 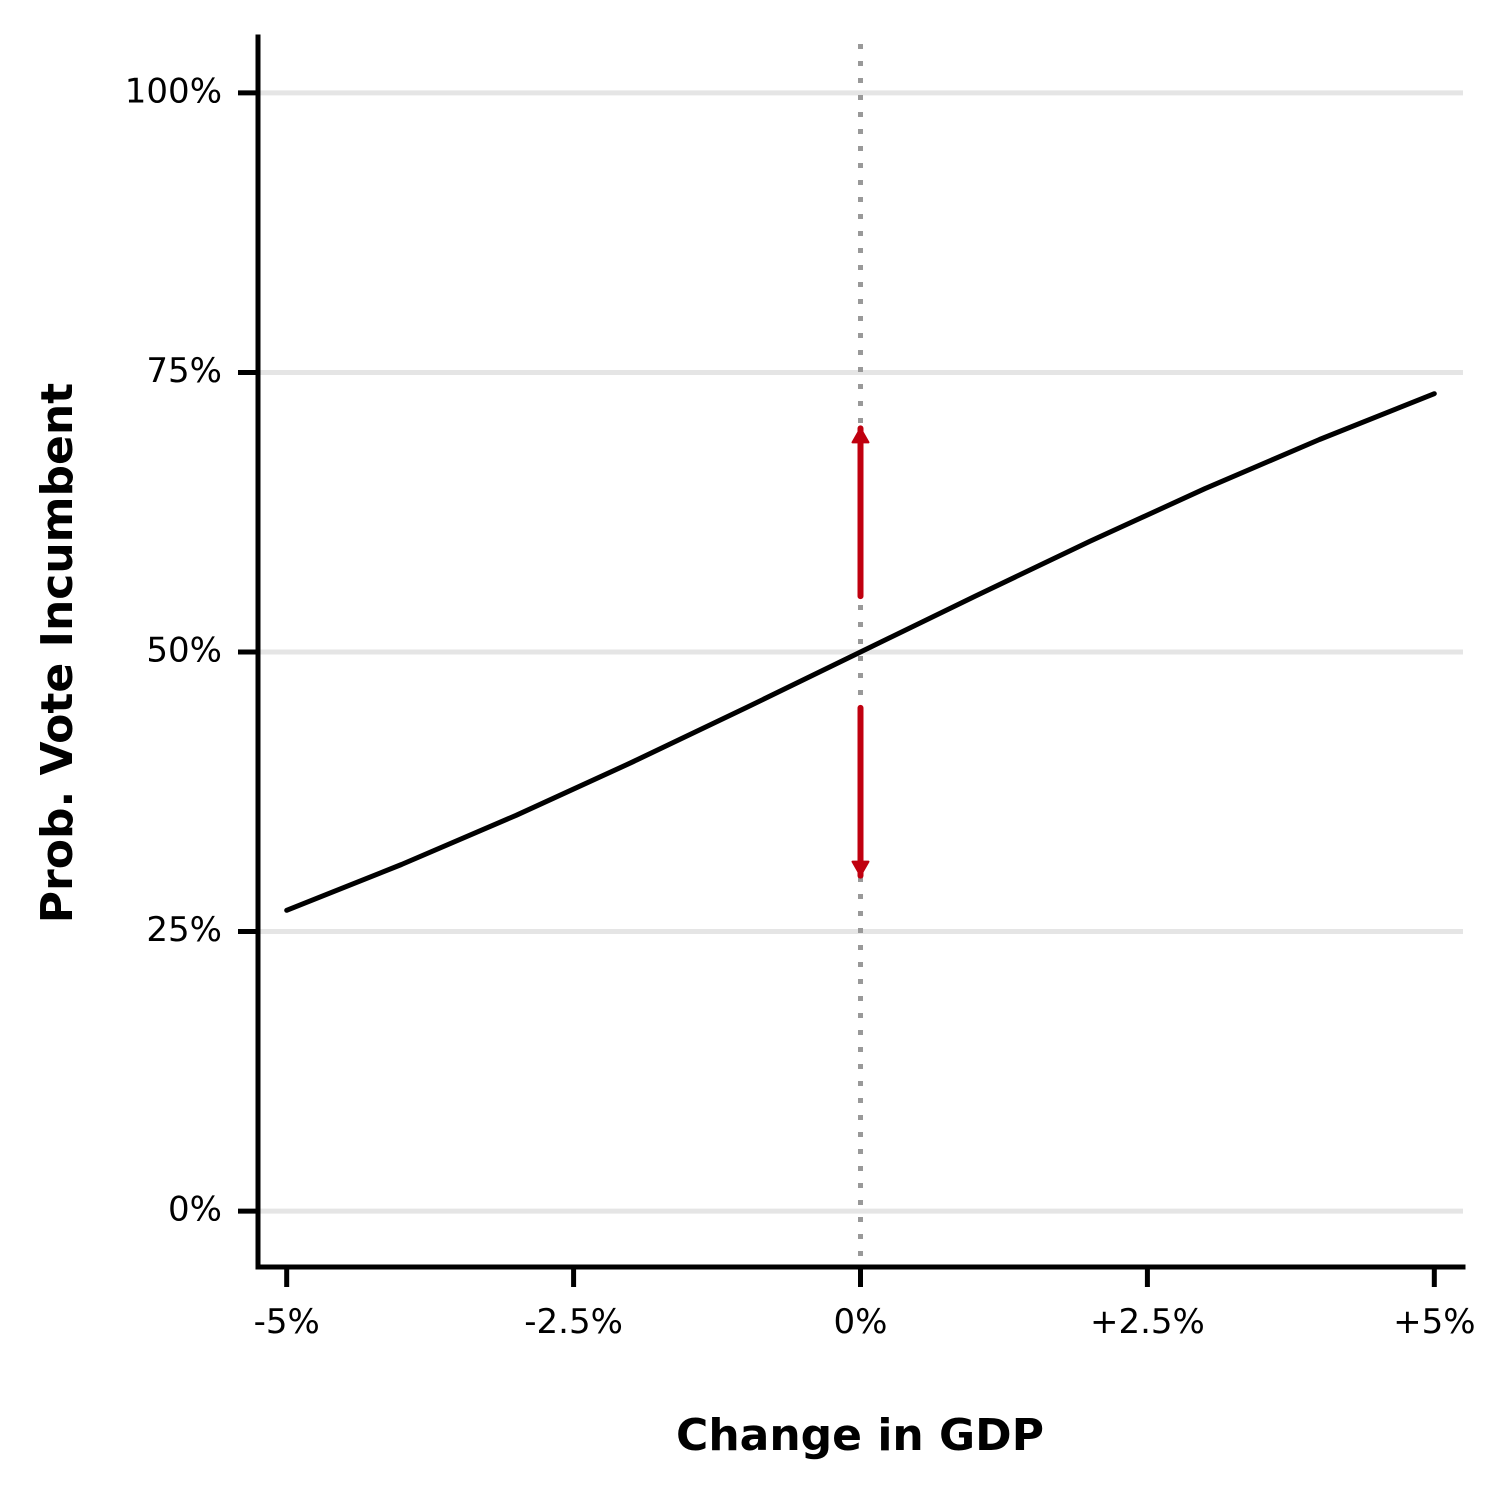 I want to click on y-tick-label-50: 50%, so click(x=184, y=651).